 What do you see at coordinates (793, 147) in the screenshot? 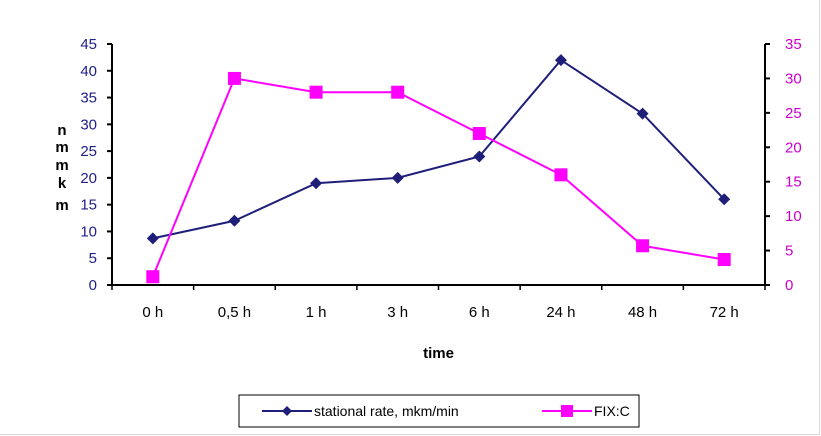
I see `y-right-tick-label: 20` at bounding box center [793, 147].